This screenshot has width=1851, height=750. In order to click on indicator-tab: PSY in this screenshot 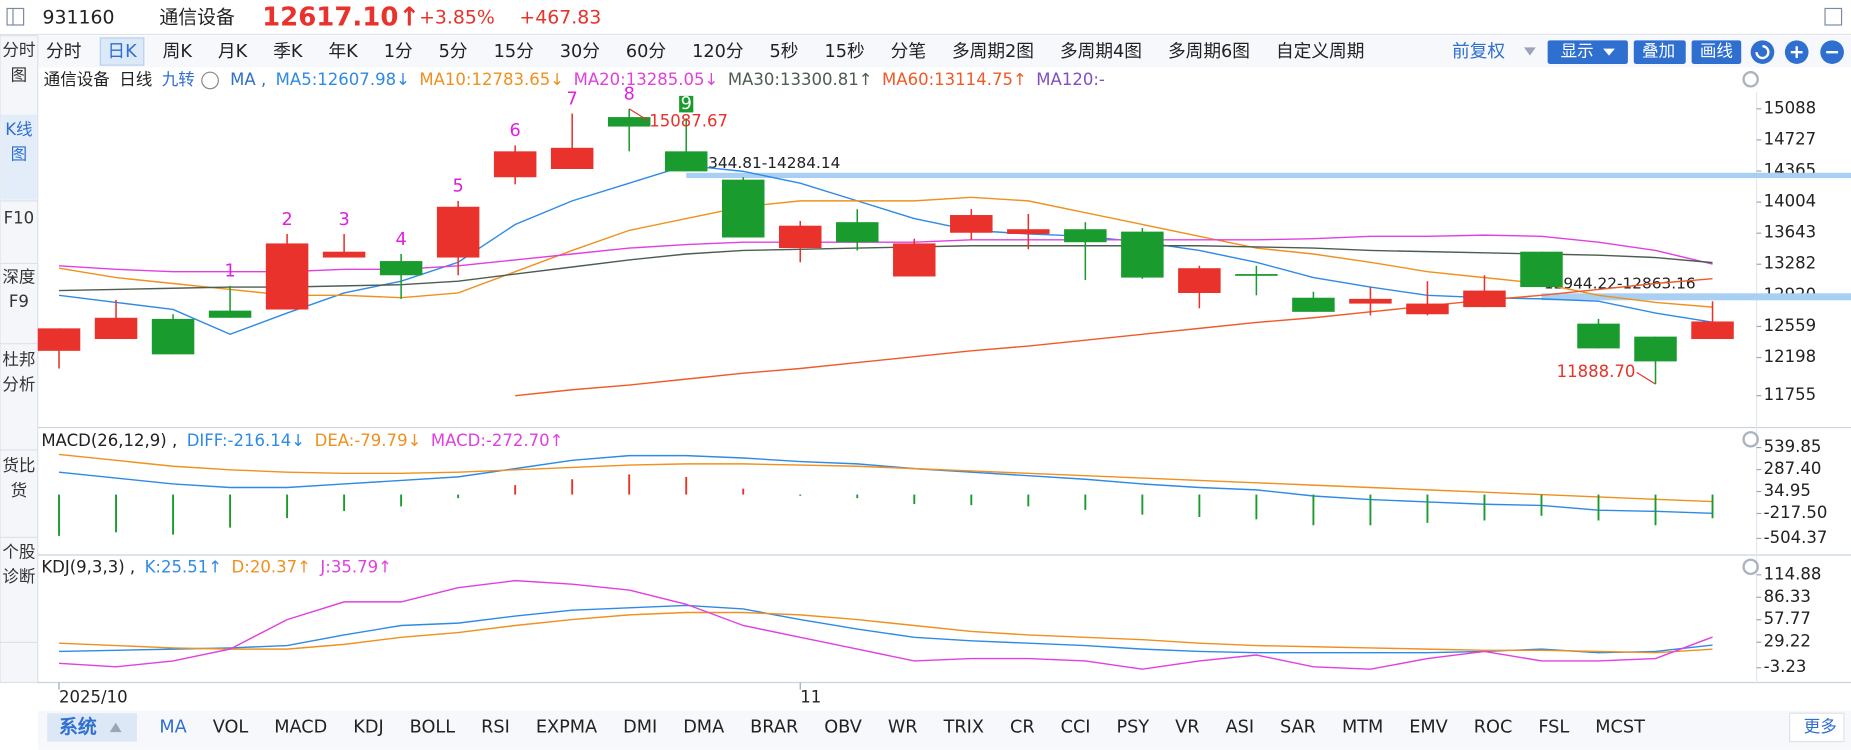, I will do `click(1132, 727)`.